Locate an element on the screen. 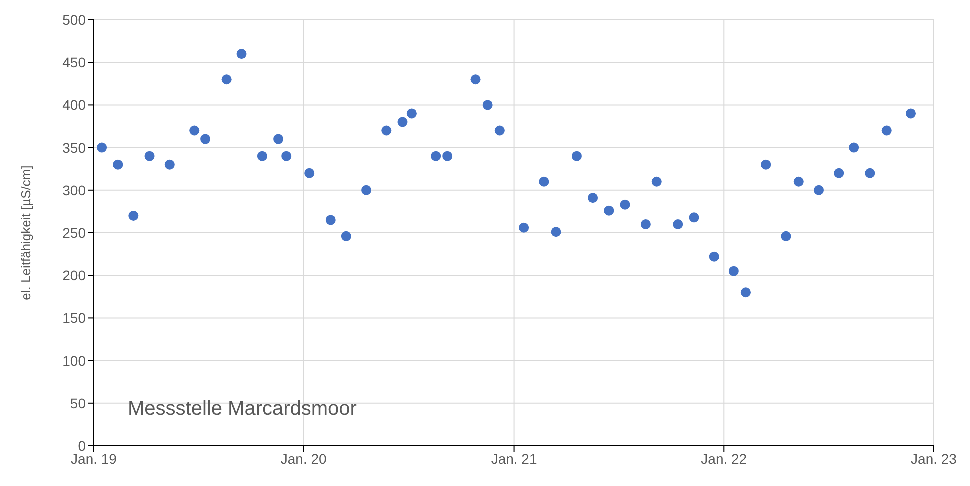 This screenshot has width=970, height=486. y-tick-label: 500 is located at coordinates (74, 20).